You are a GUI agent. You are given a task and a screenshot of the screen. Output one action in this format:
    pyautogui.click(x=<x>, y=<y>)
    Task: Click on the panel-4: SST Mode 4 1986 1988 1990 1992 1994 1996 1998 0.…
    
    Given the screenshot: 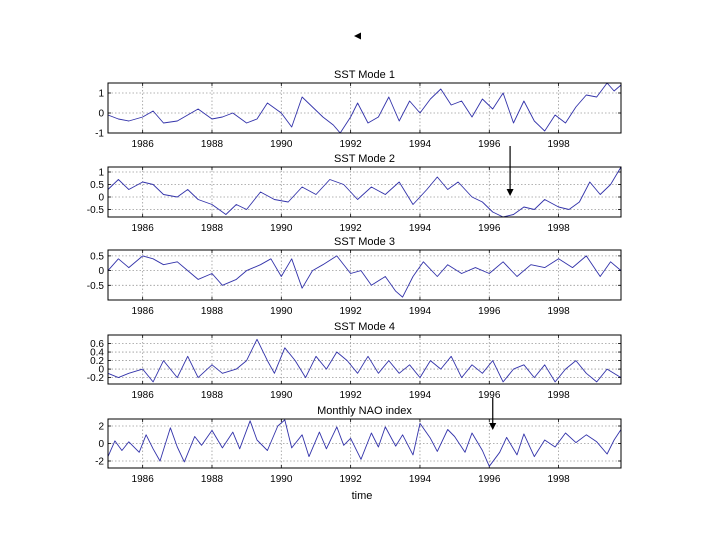 What is the action you would take?
    pyautogui.click(x=354, y=361)
    